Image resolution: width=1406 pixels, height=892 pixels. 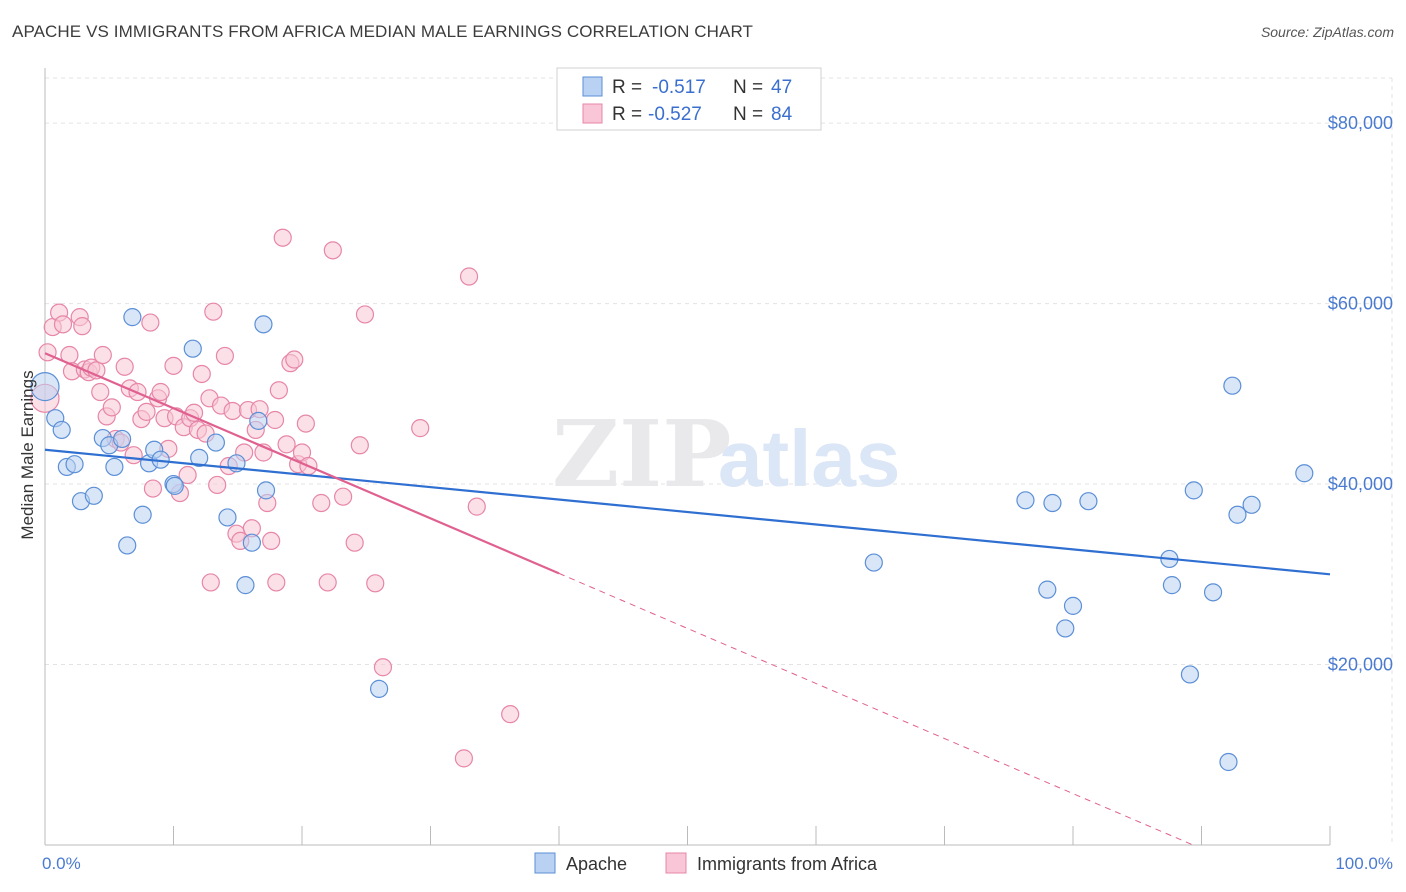 I want to click on bottom-legend: Apache Immigrants from Africa, so click(x=706, y=863).